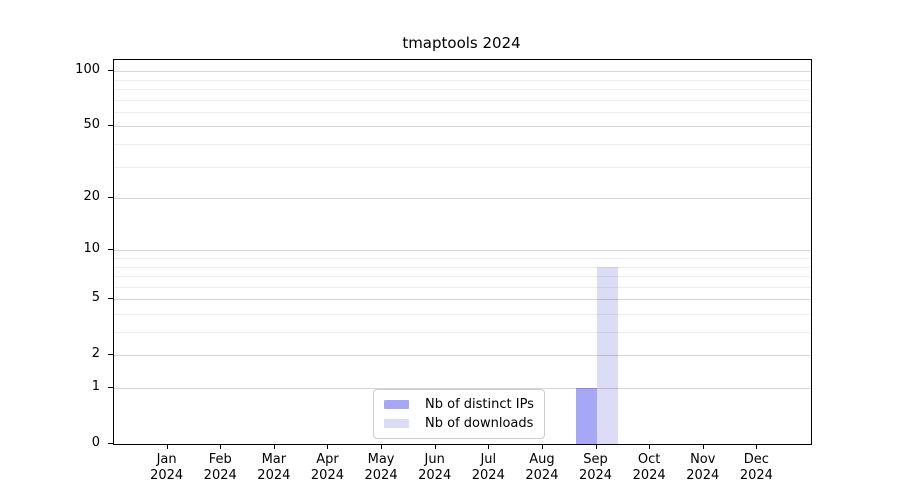 The image size is (900, 500). Describe the element at coordinates (586, 416) in the screenshot. I see `bar-distinct-ips-sep` at that location.